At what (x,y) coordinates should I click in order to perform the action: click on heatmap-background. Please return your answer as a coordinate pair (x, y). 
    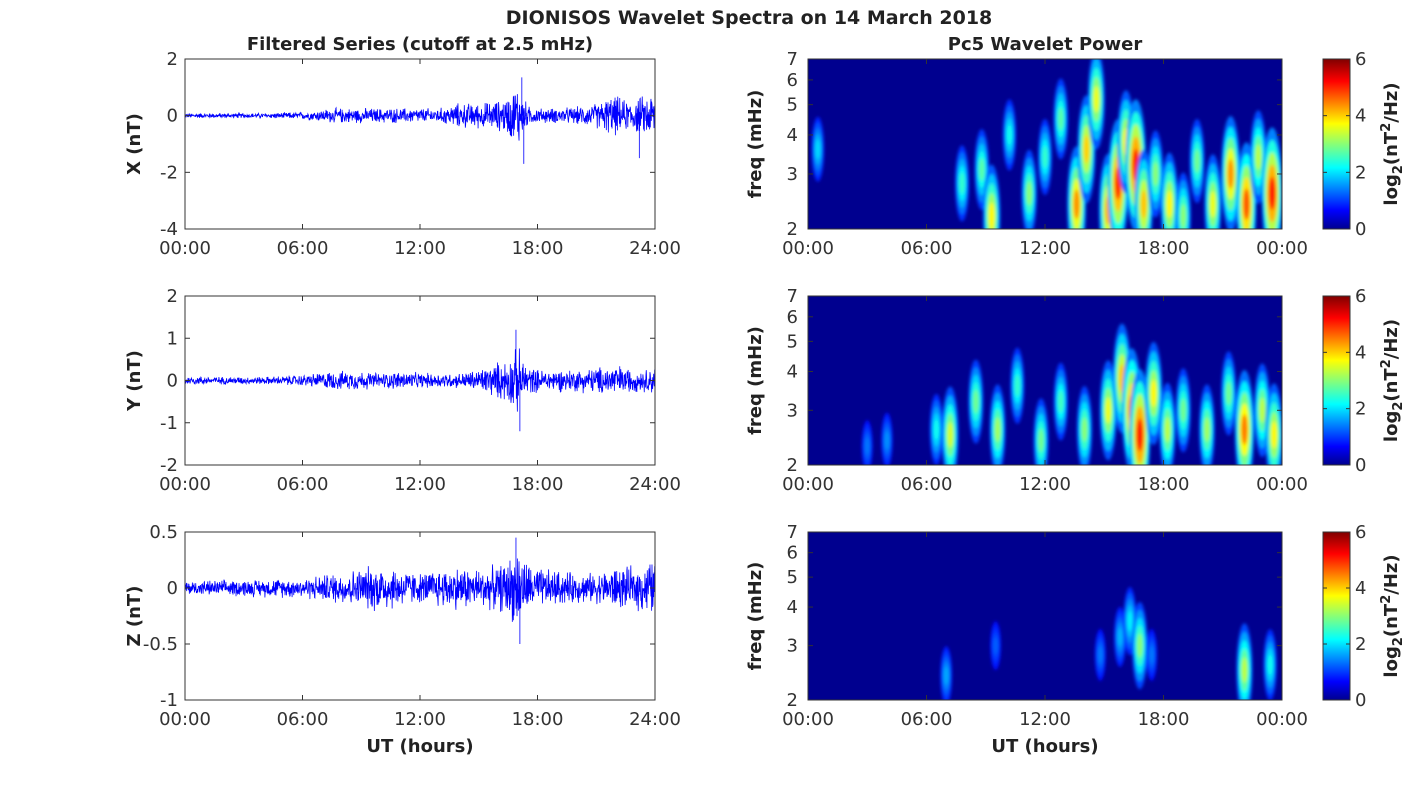
    Looking at the image, I should click on (1045, 616).